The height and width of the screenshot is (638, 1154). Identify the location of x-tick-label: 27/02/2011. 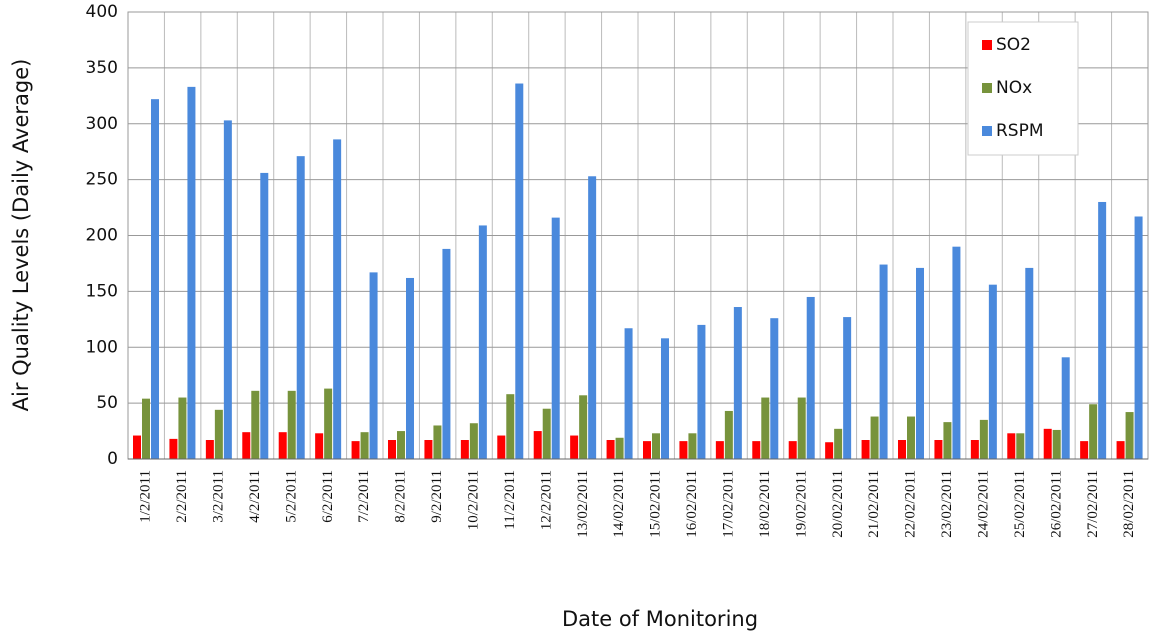
(1093, 504).